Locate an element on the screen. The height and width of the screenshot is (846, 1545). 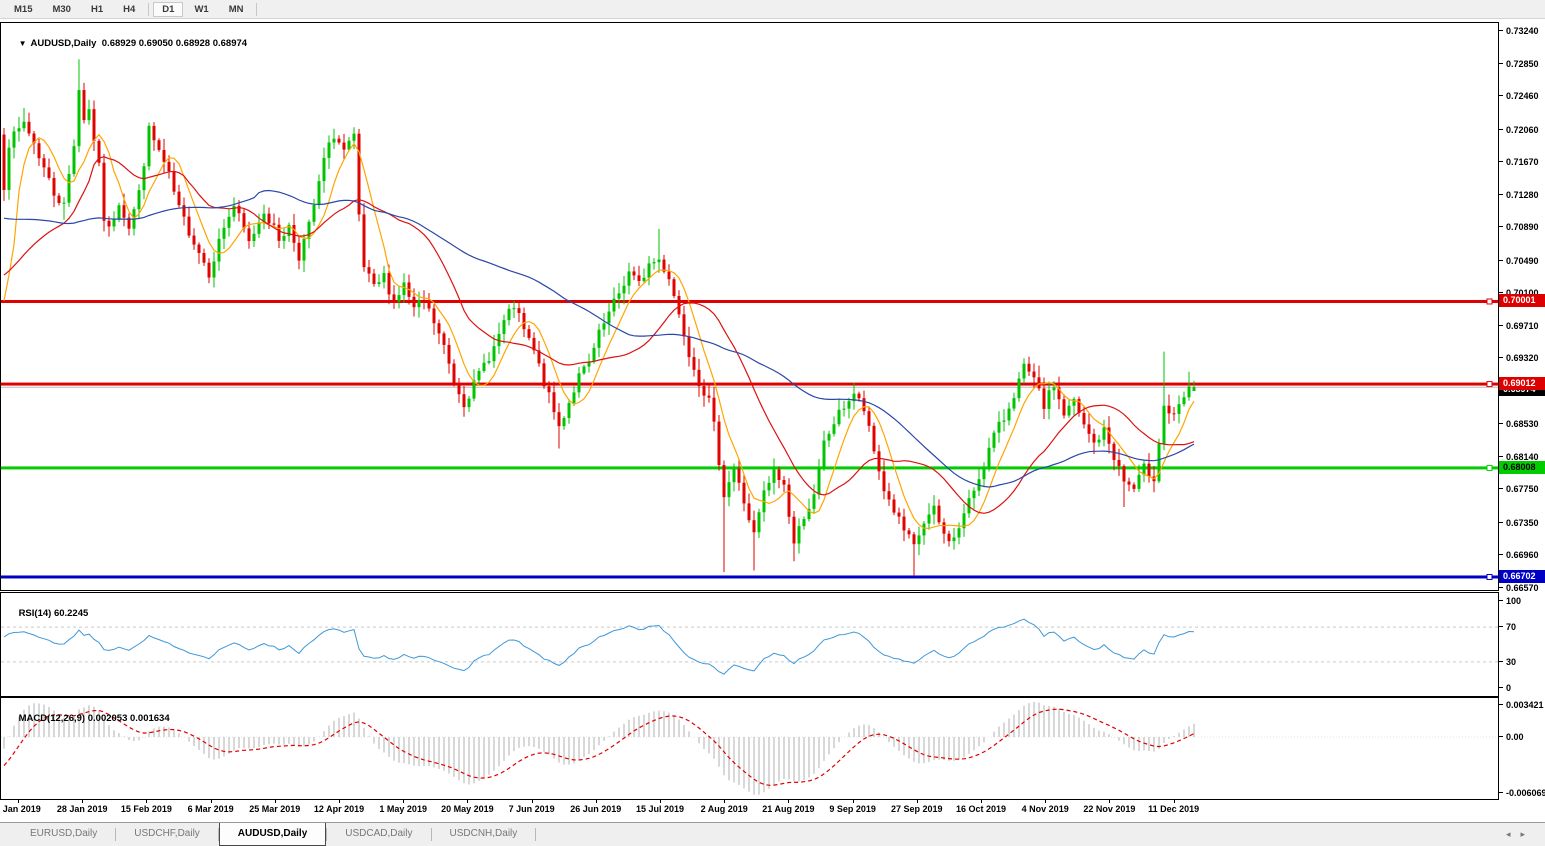
date-label: 7 Jun 2019 is located at coordinates (531, 809).